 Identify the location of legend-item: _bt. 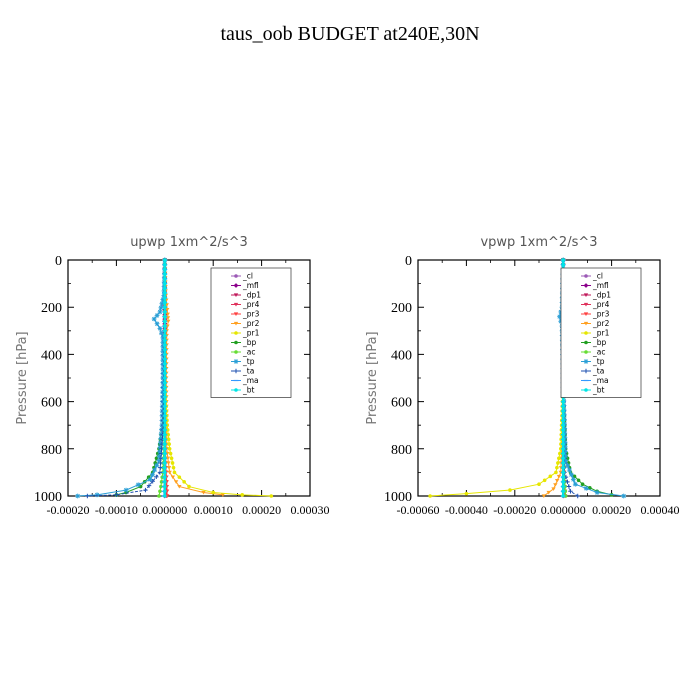
(243, 390).